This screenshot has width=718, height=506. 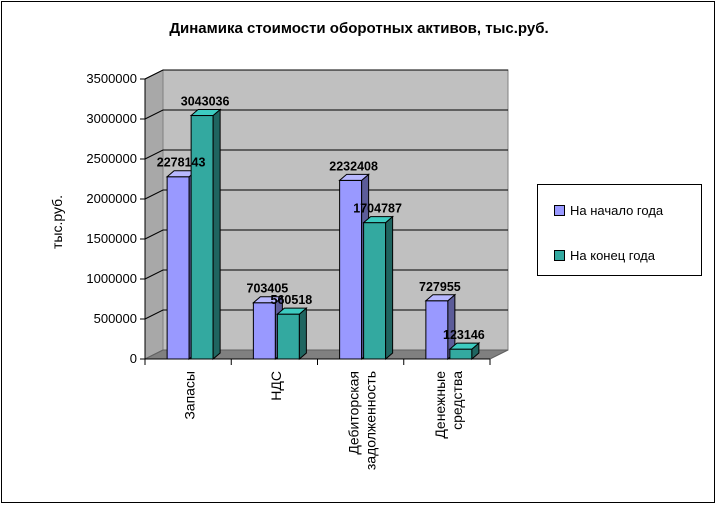 What do you see at coordinates (276, 386) in the screenshot?
I see `x-tick-label: НДС` at bounding box center [276, 386].